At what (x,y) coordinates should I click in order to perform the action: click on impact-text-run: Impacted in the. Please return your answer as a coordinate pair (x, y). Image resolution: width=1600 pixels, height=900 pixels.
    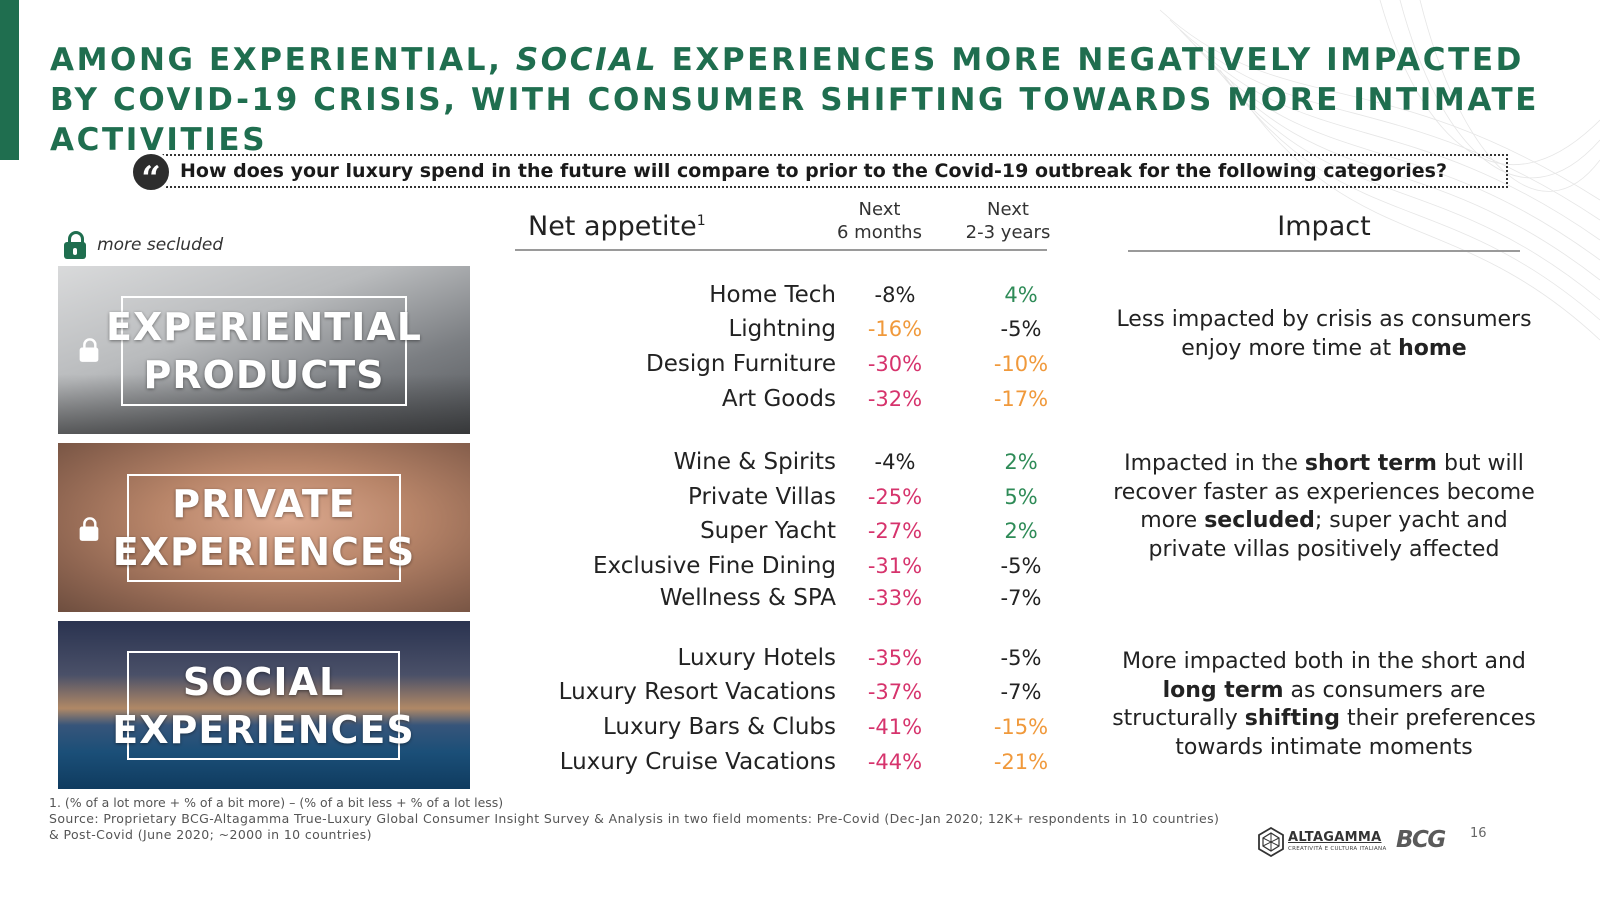
    Looking at the image, I should click on (1214, 463).